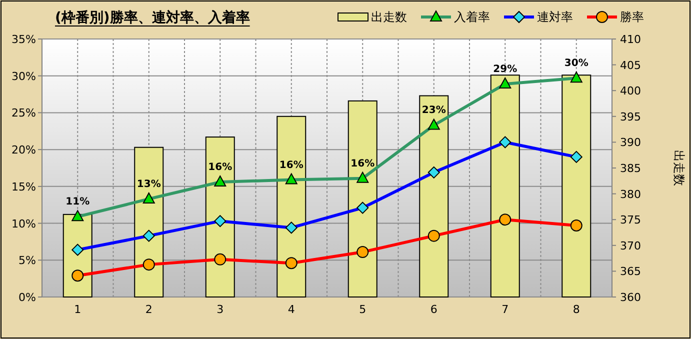  Describe the element at coordinates (576, 64) in the screenshot. I see `data-label: 30%` at that location.